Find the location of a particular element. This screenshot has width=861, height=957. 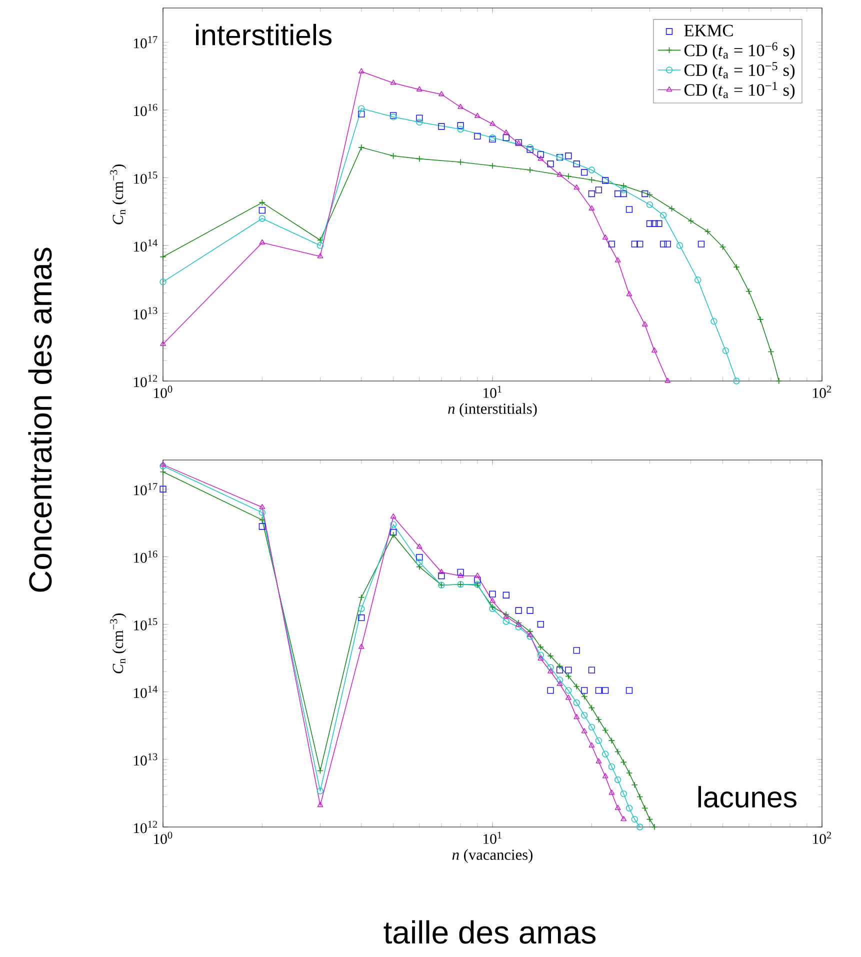

annotation: interstitiels is located at coordinates (264, 35).